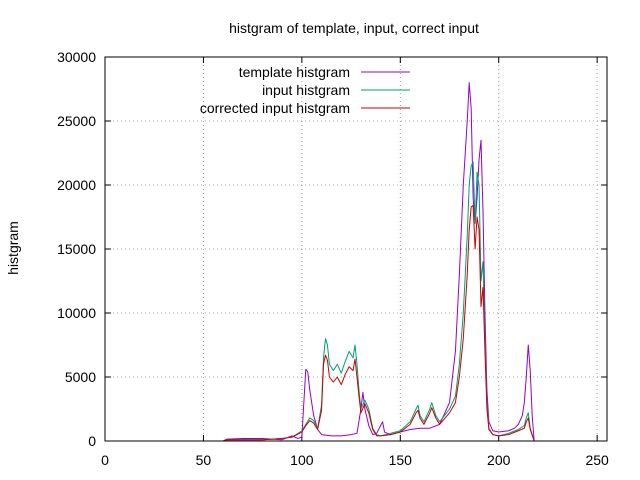 Image resolution: width=640 pixels, height=480 pixels. What do you see at coordinates (76, 57) in the screenshot?
I see `y-tick-label: 30000` at bounding box center [76, 57].